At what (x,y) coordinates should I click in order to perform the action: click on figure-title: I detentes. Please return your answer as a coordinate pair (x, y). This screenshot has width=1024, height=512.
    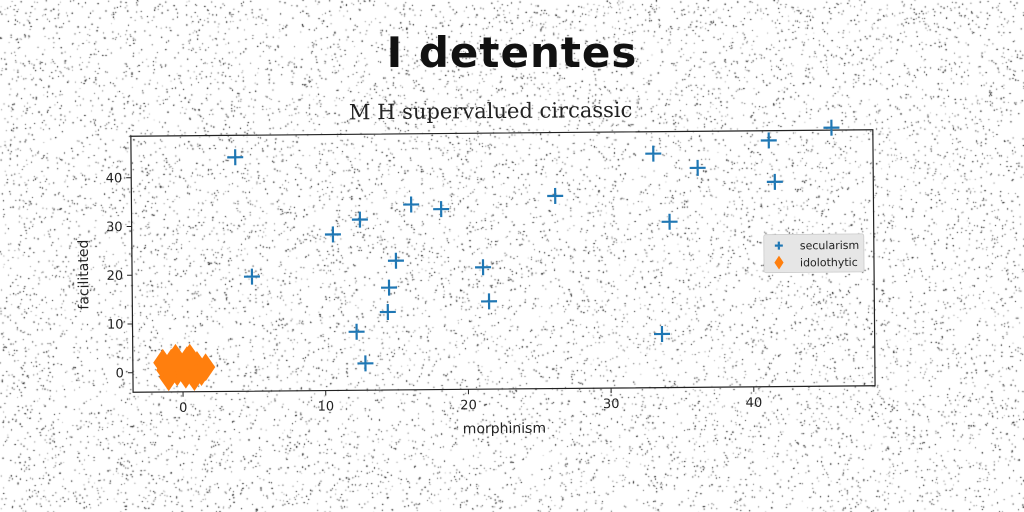
    Looking at the image, I should click on (512, 52).